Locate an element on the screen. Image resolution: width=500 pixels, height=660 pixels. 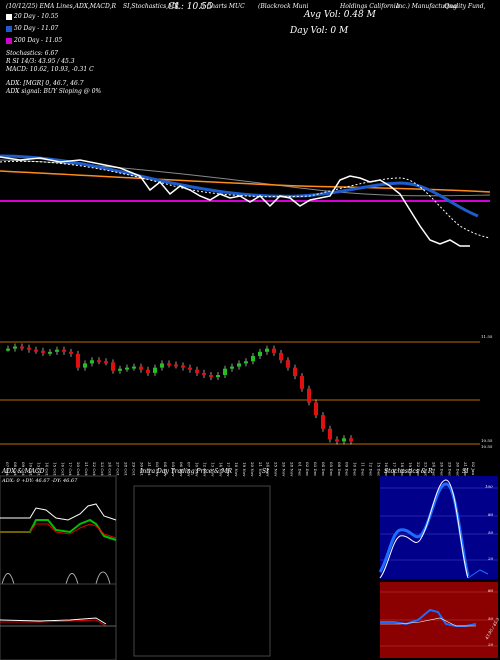
x-date-label: 25 Nov is located at coordinates (276, 469).